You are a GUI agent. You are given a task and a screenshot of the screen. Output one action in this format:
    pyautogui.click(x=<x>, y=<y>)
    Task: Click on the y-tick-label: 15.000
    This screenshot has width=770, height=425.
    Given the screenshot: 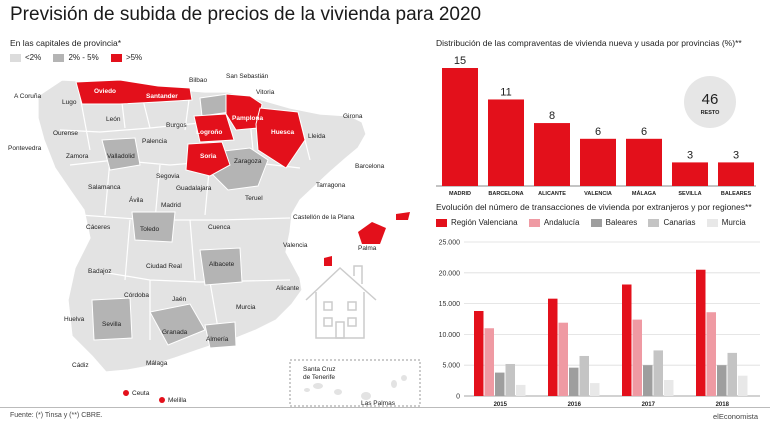 What is the action you would take?
    pyautogui.click(x=450, y=304)
    